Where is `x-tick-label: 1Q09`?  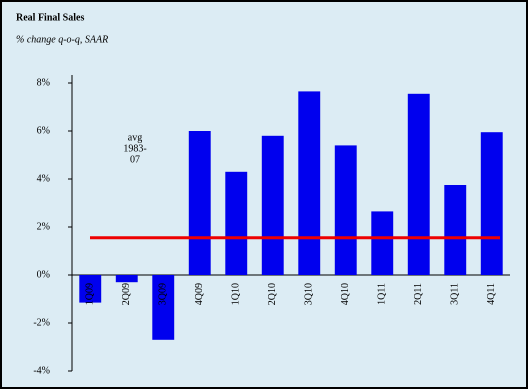
x-tick-label: 1Q09 is located at coordinates (90, 294).